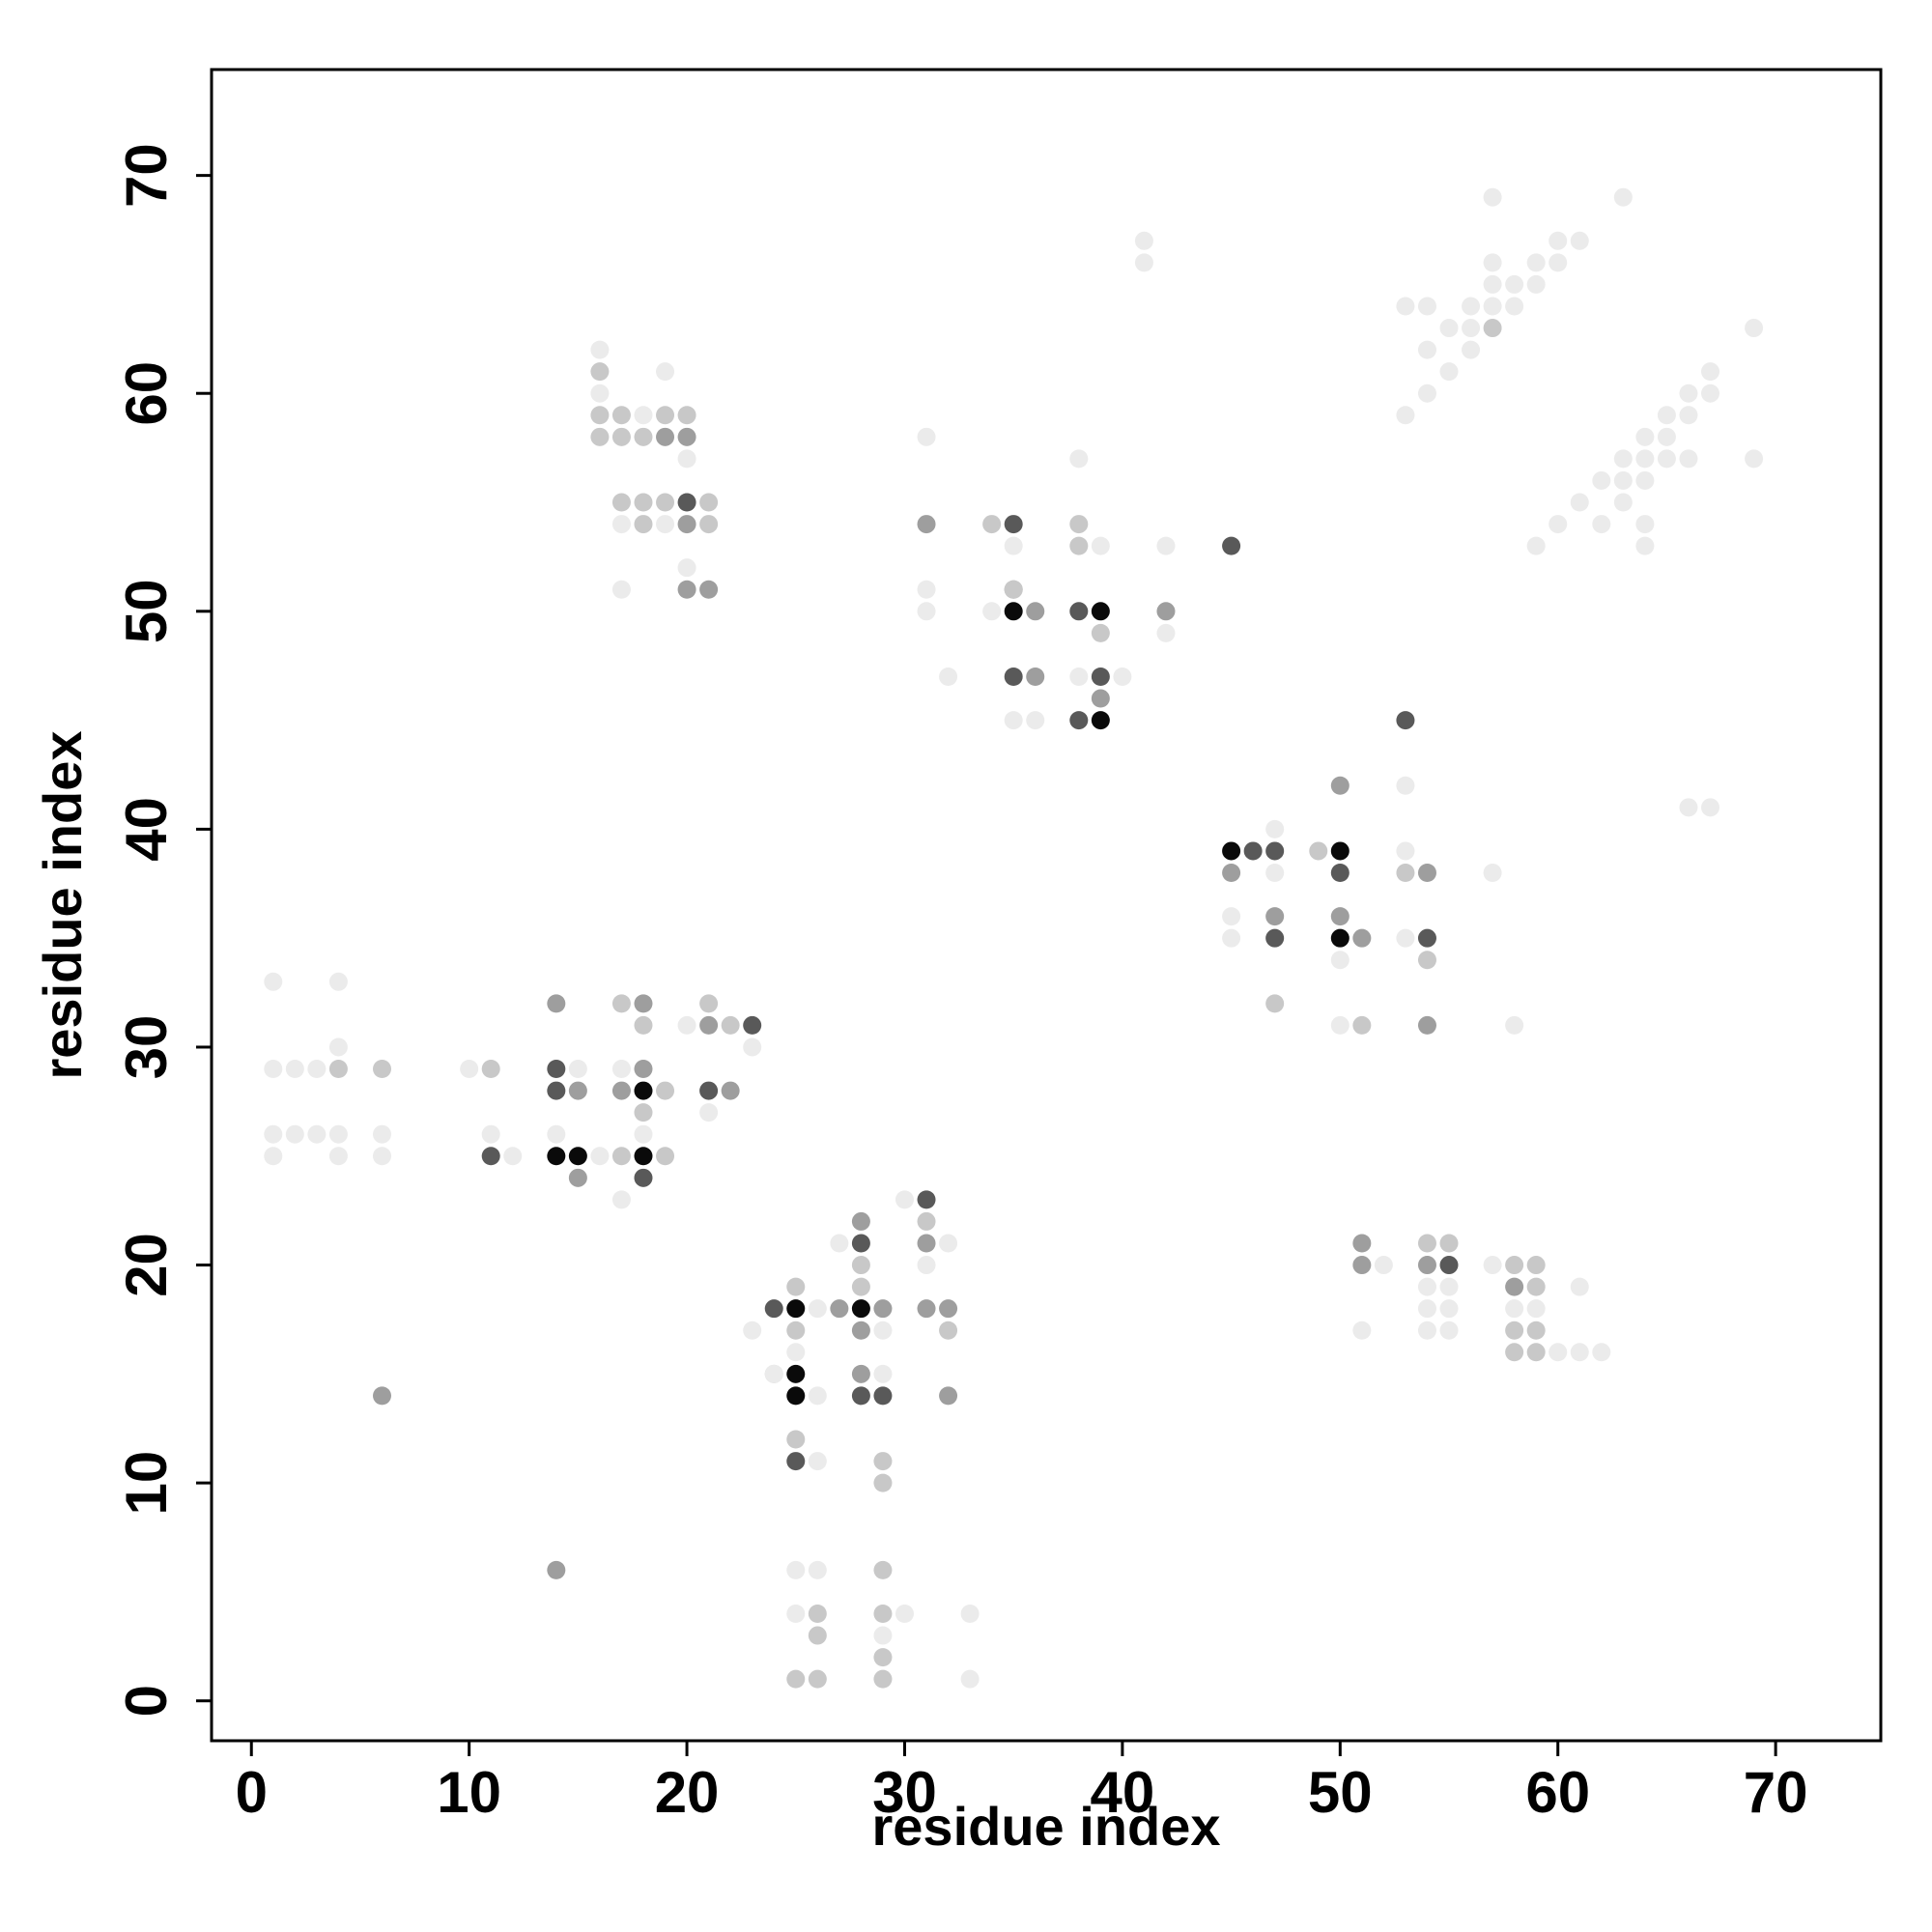  What do you see at coordinates (146, 1047) in the screenshot?
I see `y-tick-label: 30` at bounding box center [146, 1047].